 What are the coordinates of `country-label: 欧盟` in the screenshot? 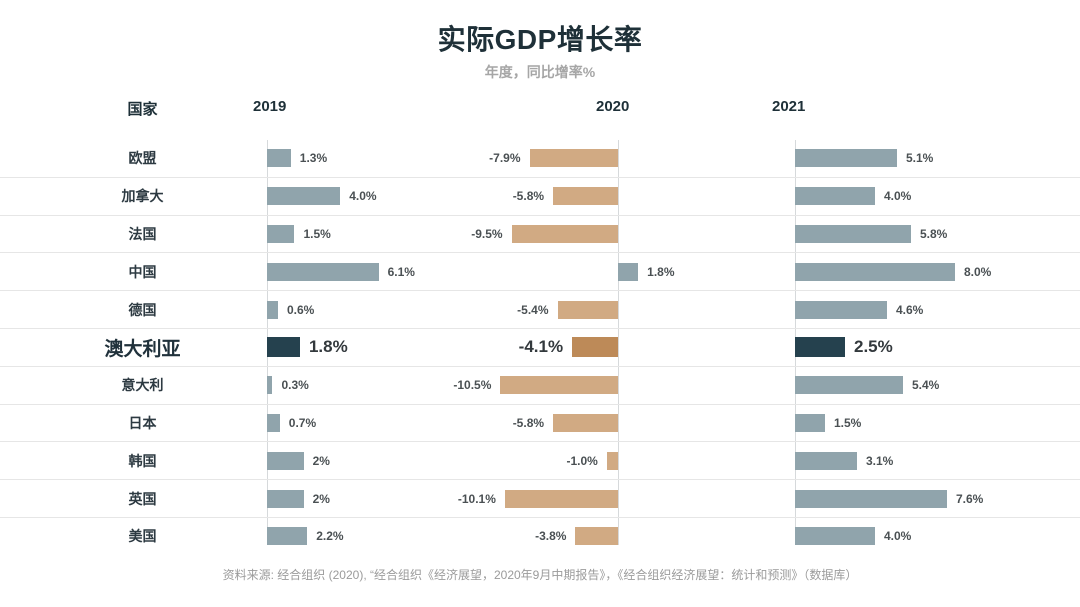 It's located at (142, 158).